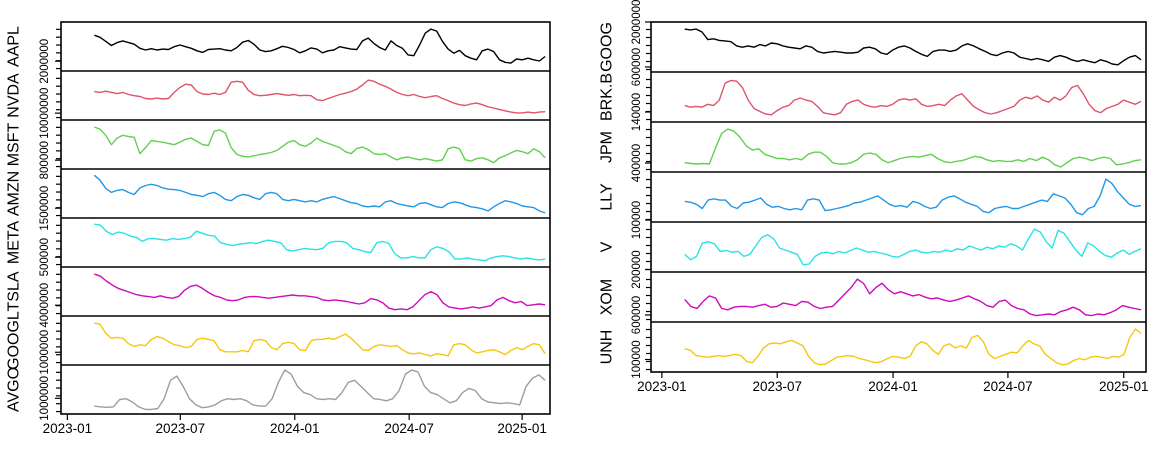 The width and height of the screenshot is (1169, 456). I want to click on y-tick-label: 1500000, so click(45, 208).